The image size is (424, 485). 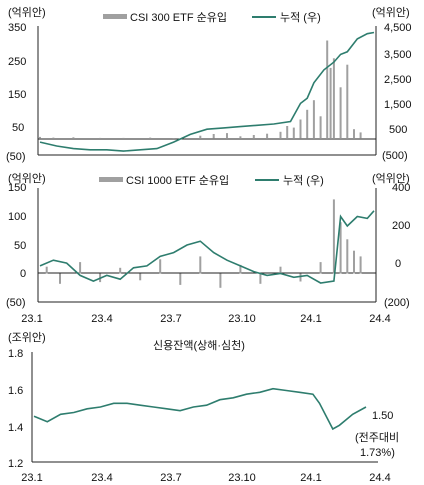 I want to click on chart2-legend-line: 누적 (우), so click(x=303, y=180).